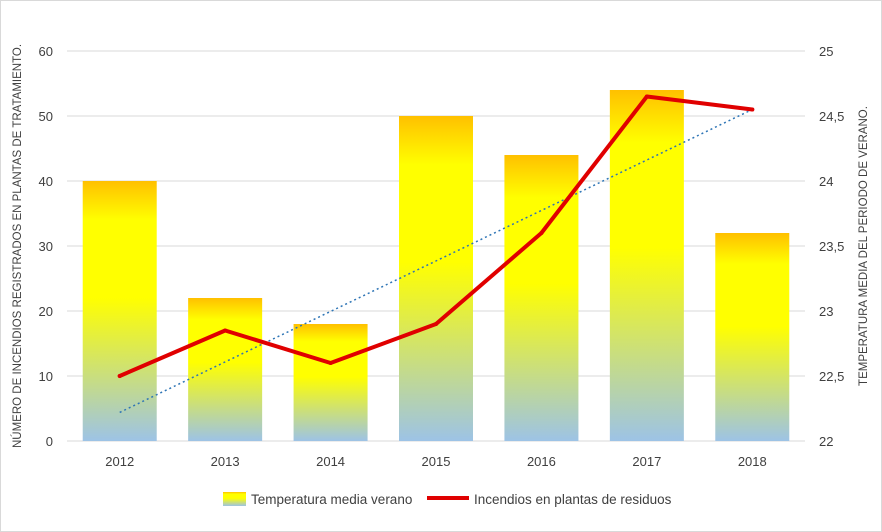 The width and height of the screenshot is (882, 532). I want to click on x-tick-label: 2015, so click(436, 461).